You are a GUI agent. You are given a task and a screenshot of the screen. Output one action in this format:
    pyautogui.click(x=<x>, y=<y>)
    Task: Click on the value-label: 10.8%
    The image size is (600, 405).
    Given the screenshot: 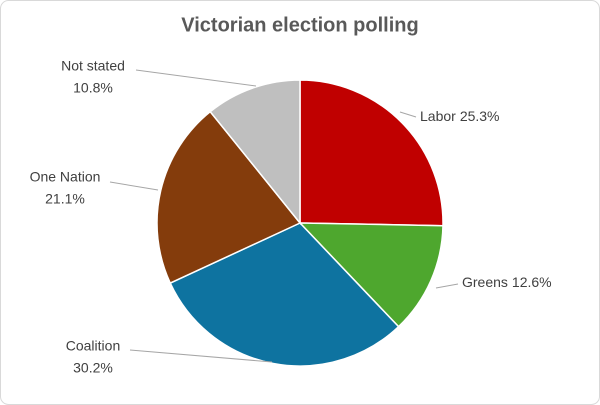 What is the action you would take?
    pyautogui.click(x=93, y=88)
    